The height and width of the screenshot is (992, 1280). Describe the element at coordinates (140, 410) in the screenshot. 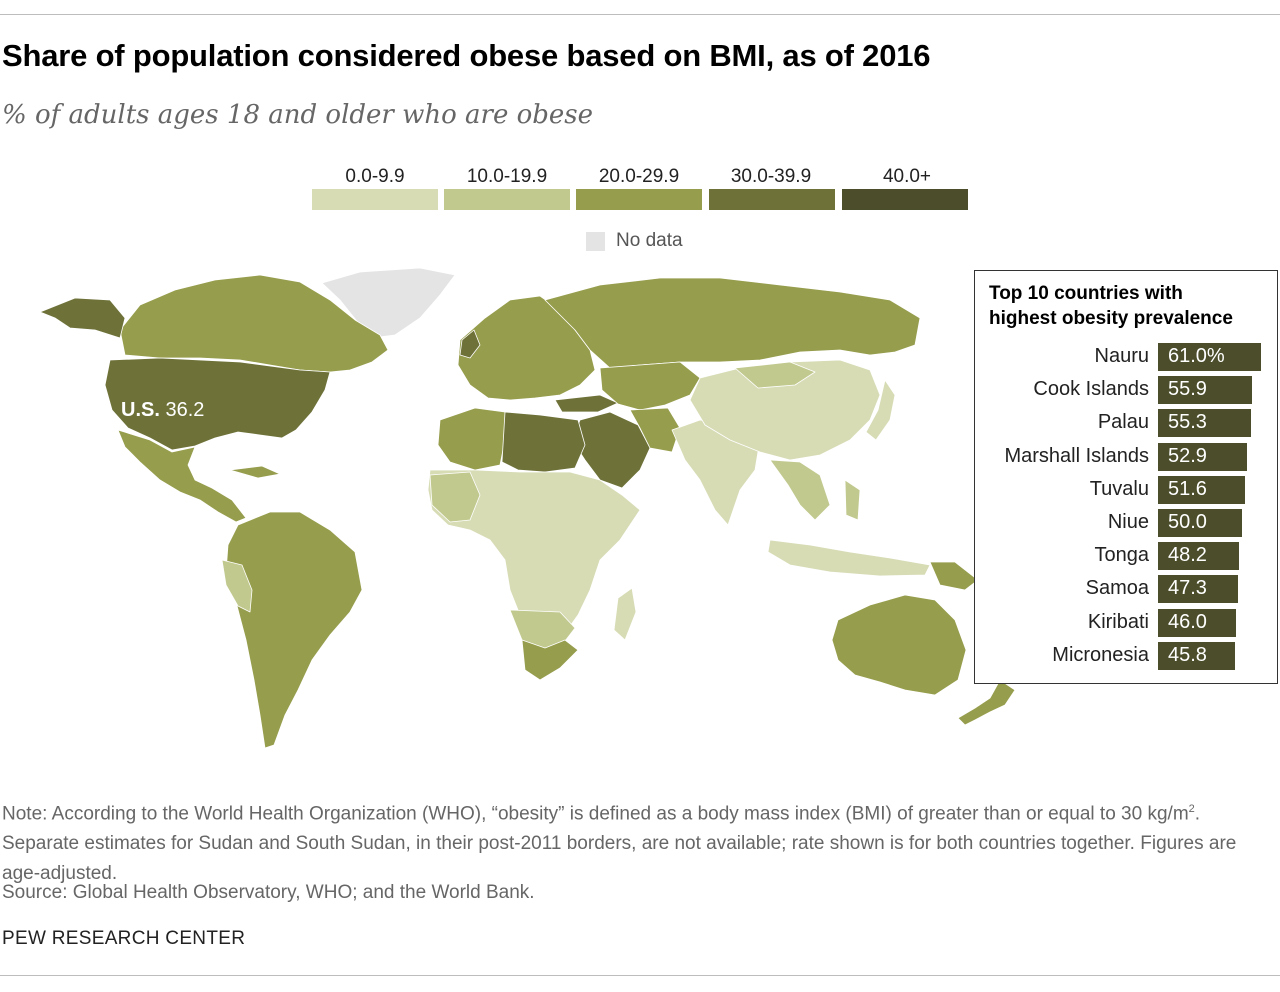

I see `us-callout-name: U.S.` at that location.